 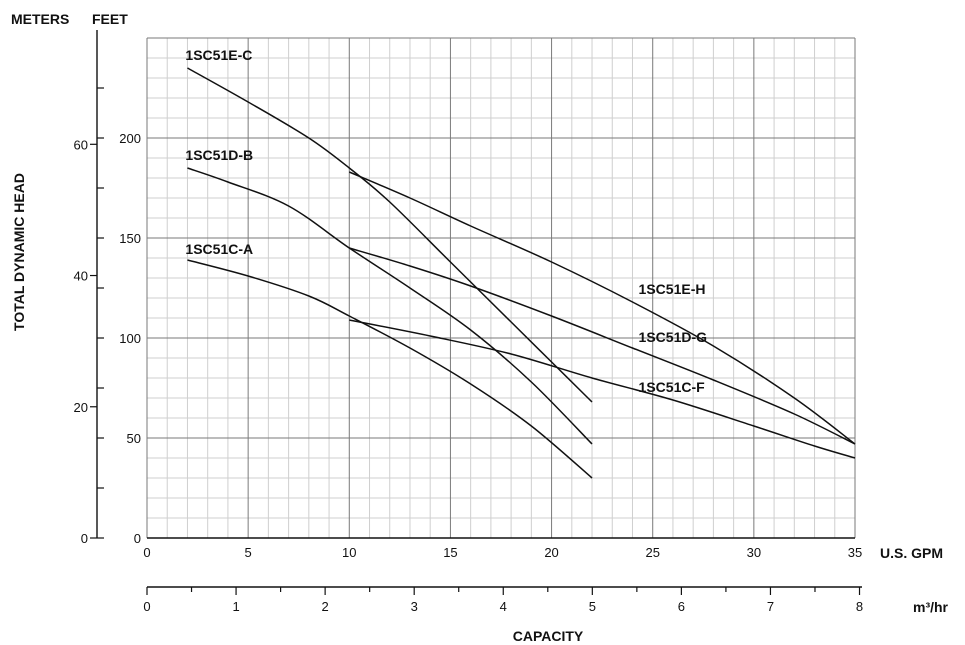 I want to click on x-gpm-tick-label: 20, so click(x=551, y=552).